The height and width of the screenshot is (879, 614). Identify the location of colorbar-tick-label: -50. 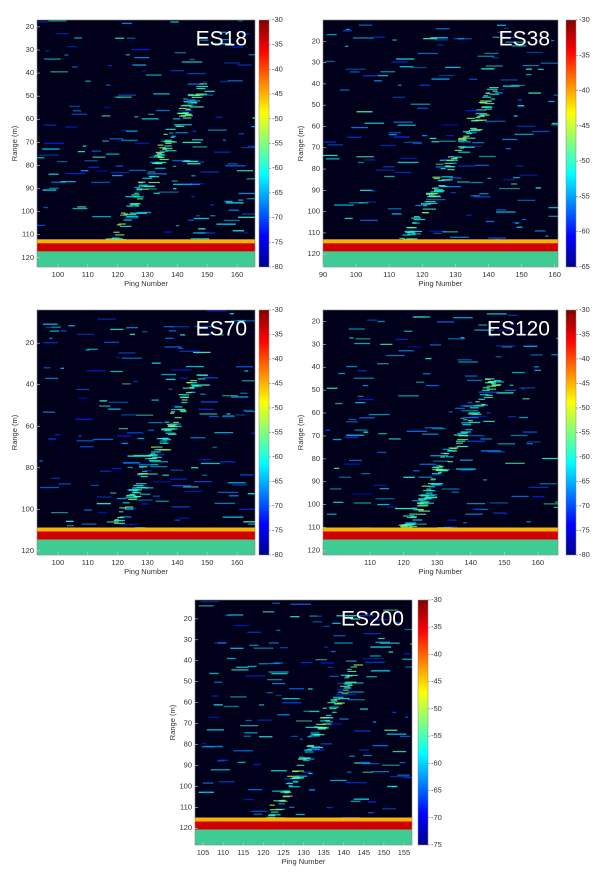
(584, 160).